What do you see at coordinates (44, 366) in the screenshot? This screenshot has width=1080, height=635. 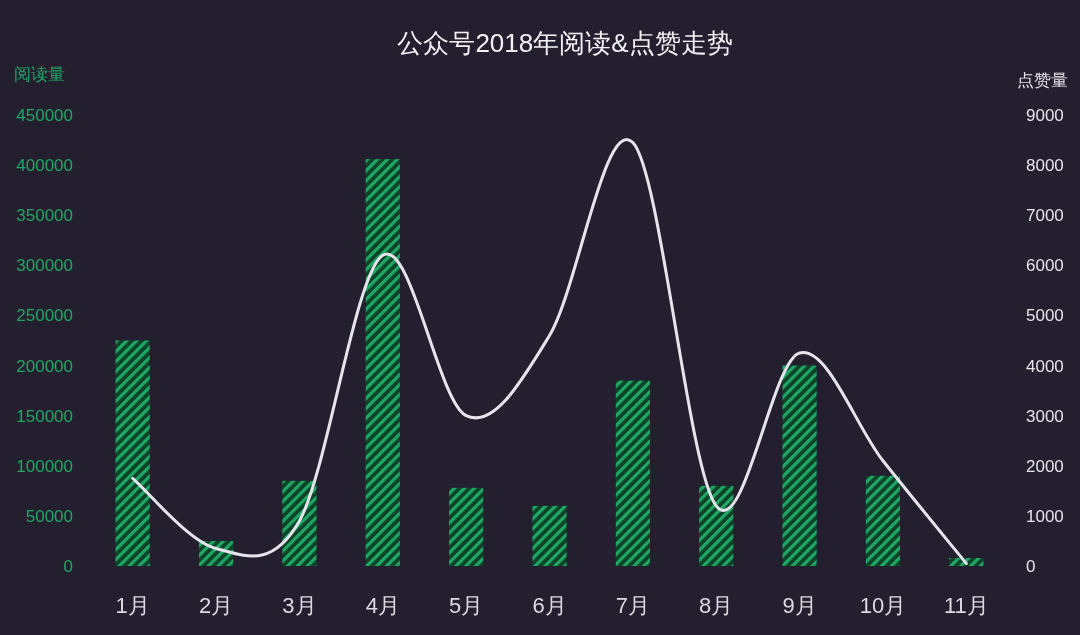 I see `y-tick-label: 200000` at bounding box center [44, 366].